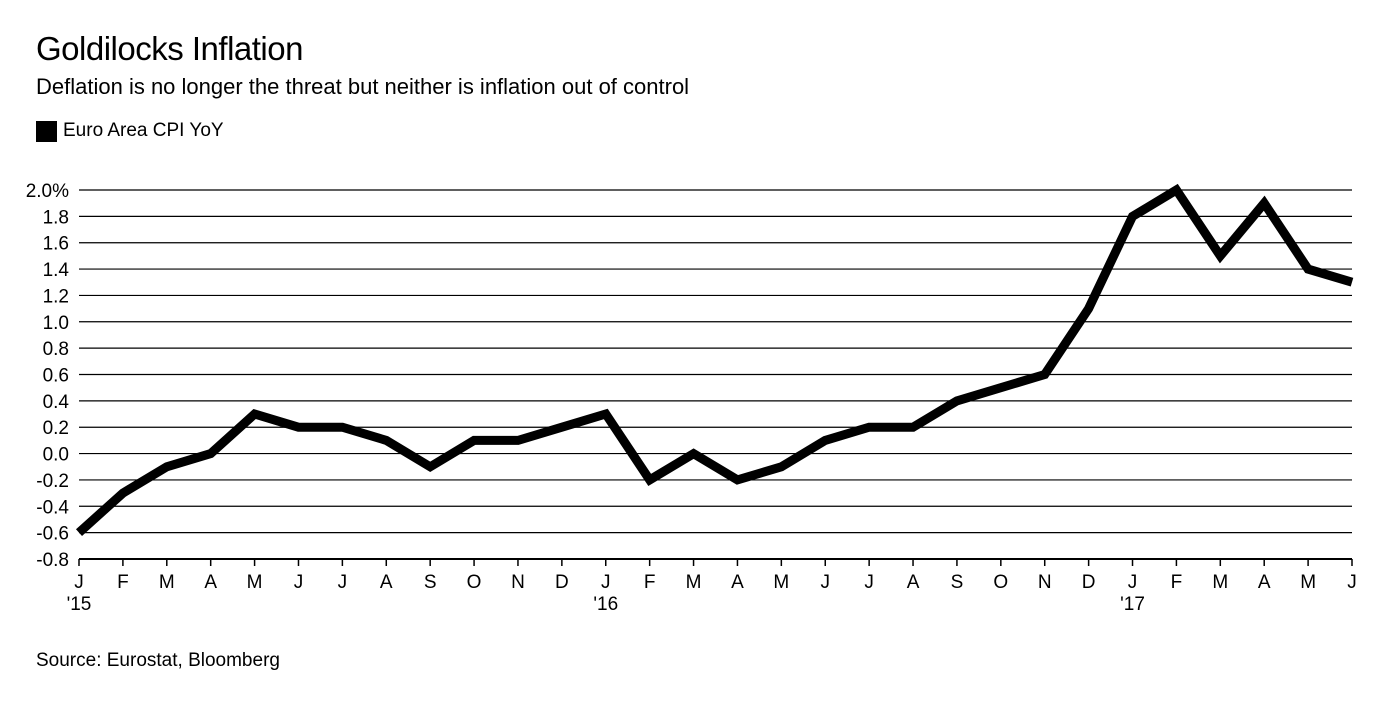  What do you see at coordinates (56, 349) in the screenshot?
I see `y-tick-label: 0.8` at bounding box center [56, 349].